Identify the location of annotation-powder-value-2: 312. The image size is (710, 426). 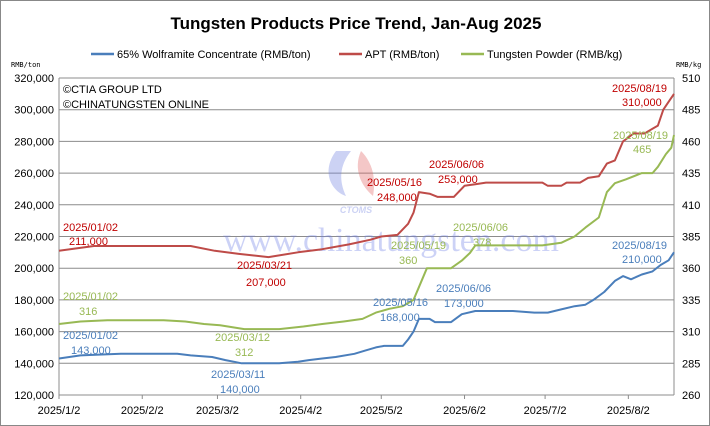
(244, 353).